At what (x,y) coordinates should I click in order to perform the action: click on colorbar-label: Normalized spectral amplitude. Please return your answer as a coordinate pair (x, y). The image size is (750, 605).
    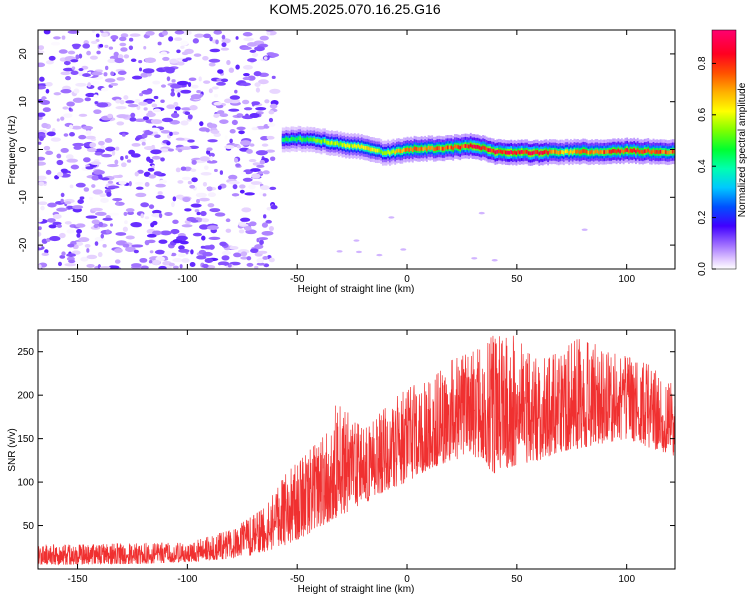
    Looking at the image, I should click on (742, 149).